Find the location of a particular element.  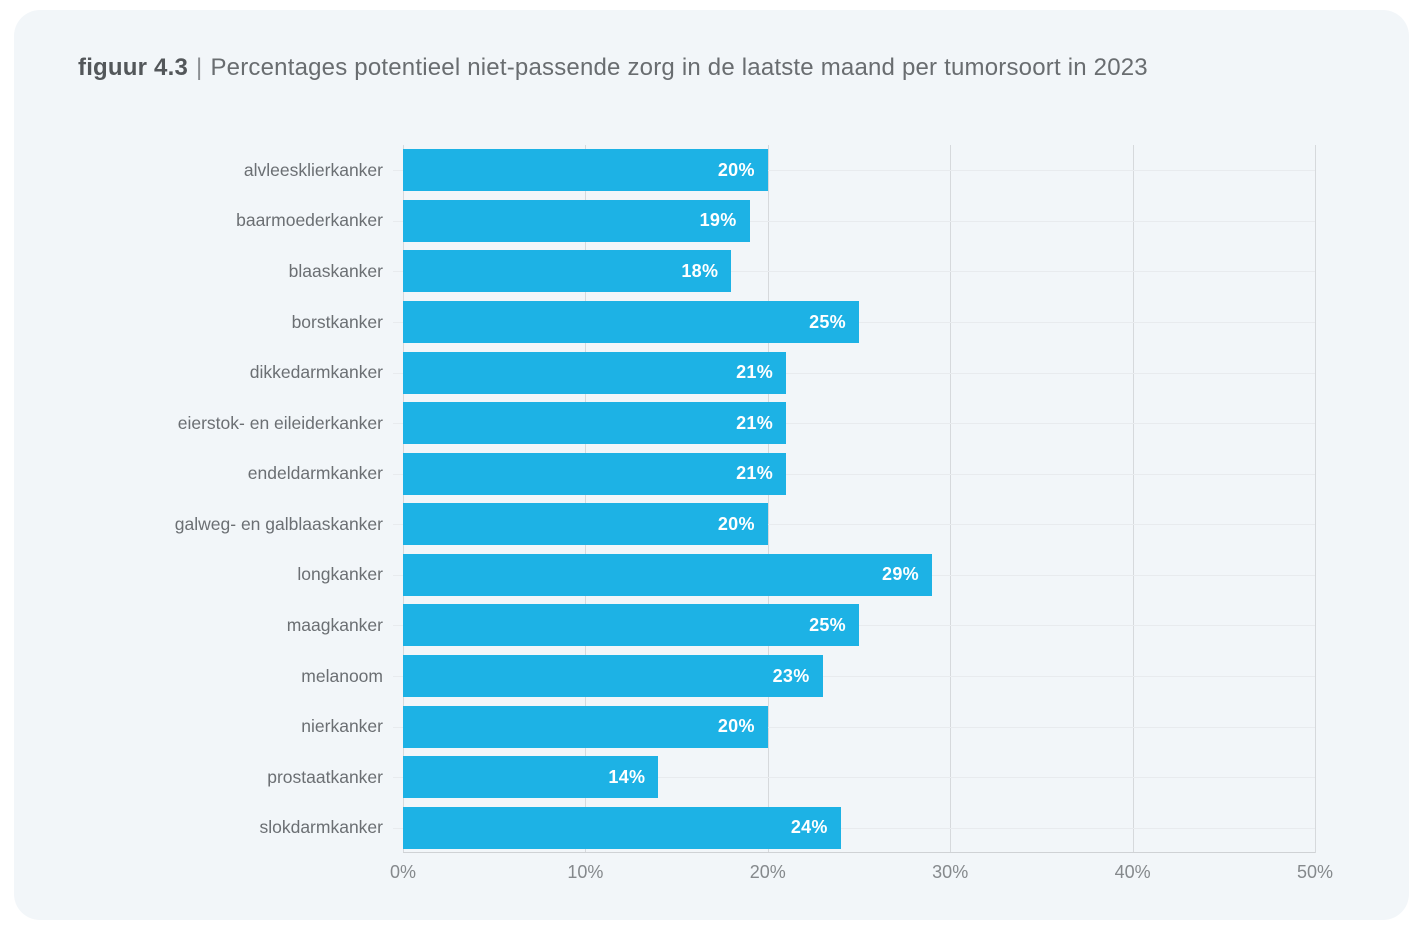

bar-eierstok- en eileiderkanker: 21% is located at coordinates (595, 423).